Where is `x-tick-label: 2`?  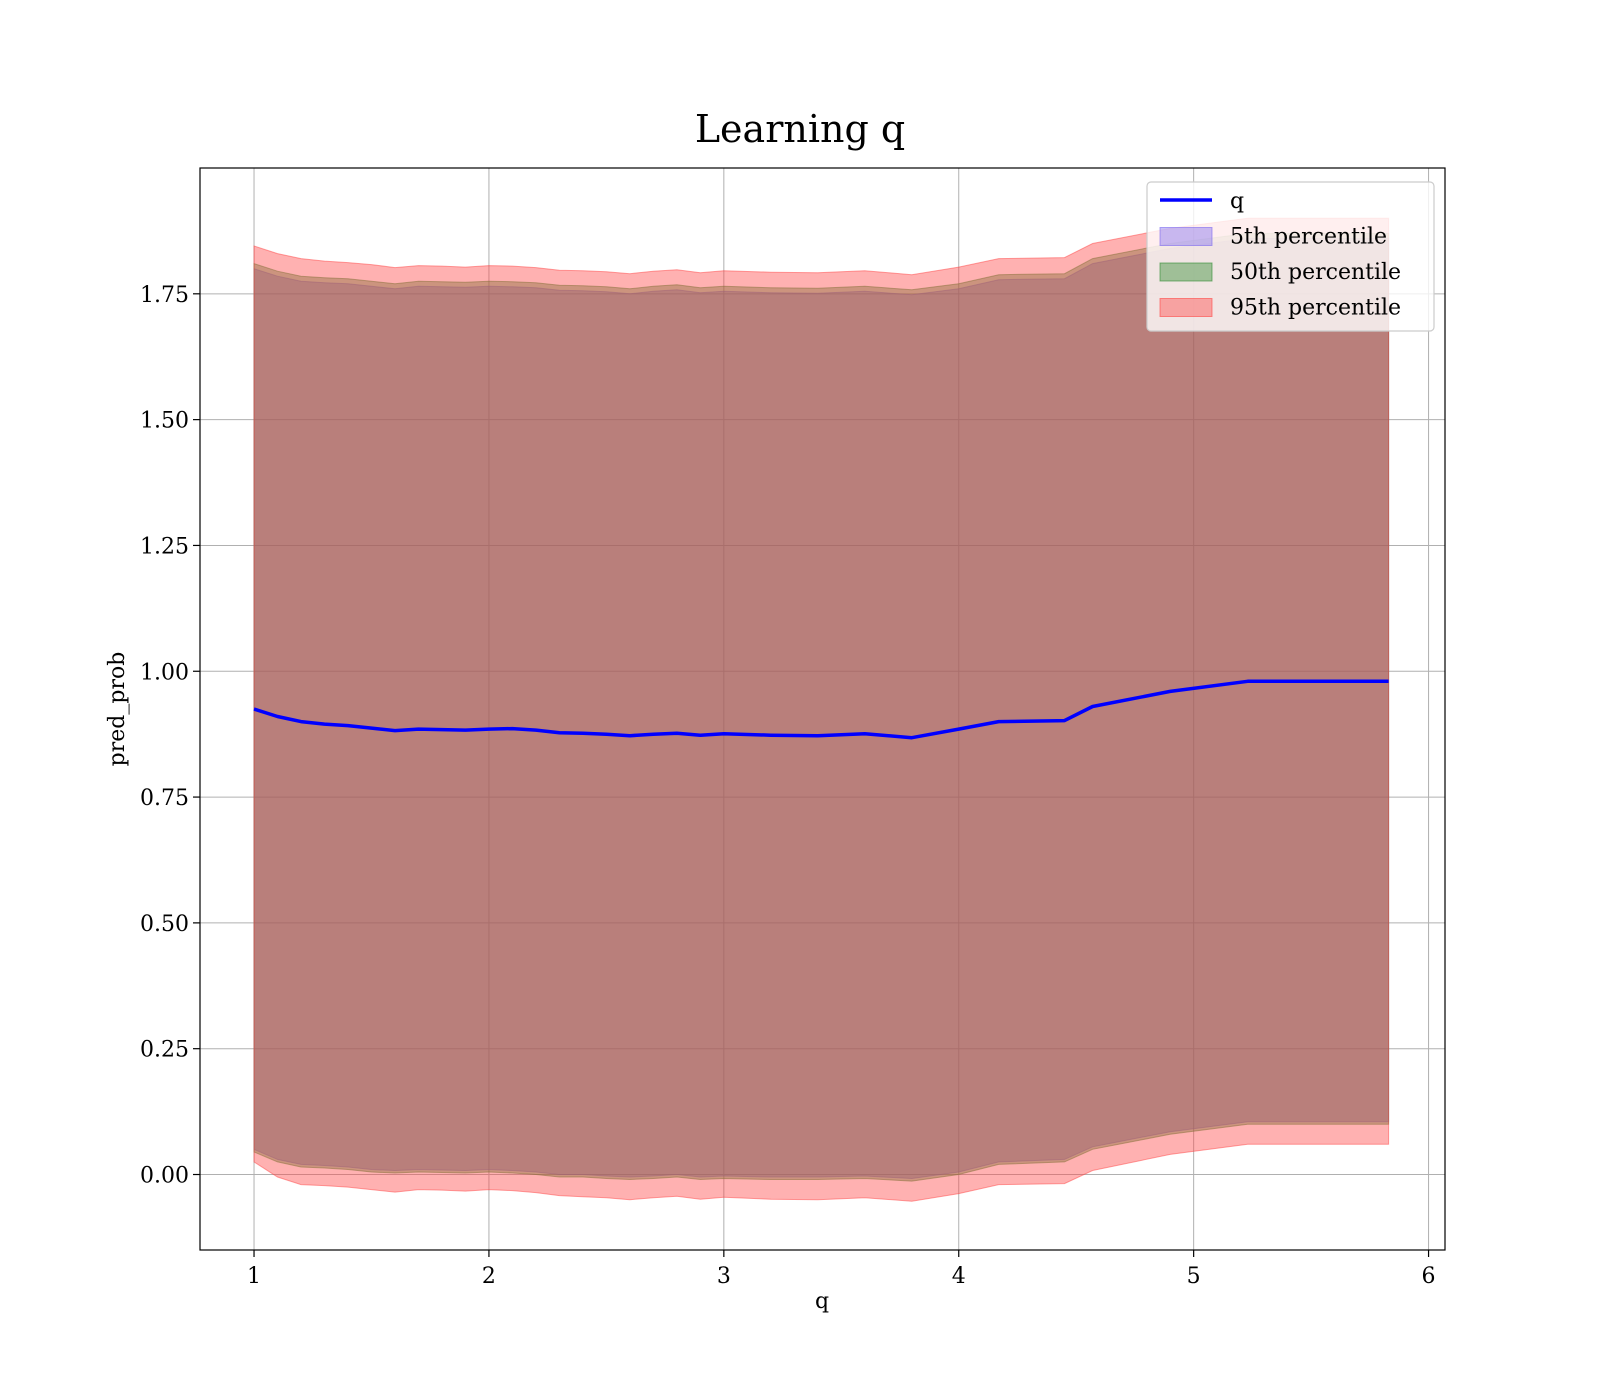
x-tick-label: 2 is located at coordinates (489, 1276).